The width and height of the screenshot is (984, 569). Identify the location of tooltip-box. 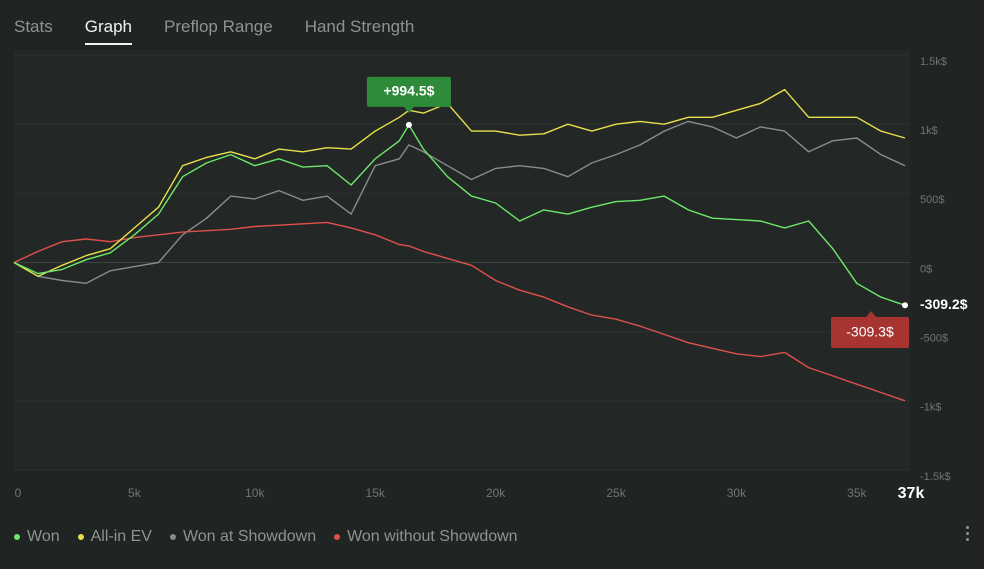
(870, 332).